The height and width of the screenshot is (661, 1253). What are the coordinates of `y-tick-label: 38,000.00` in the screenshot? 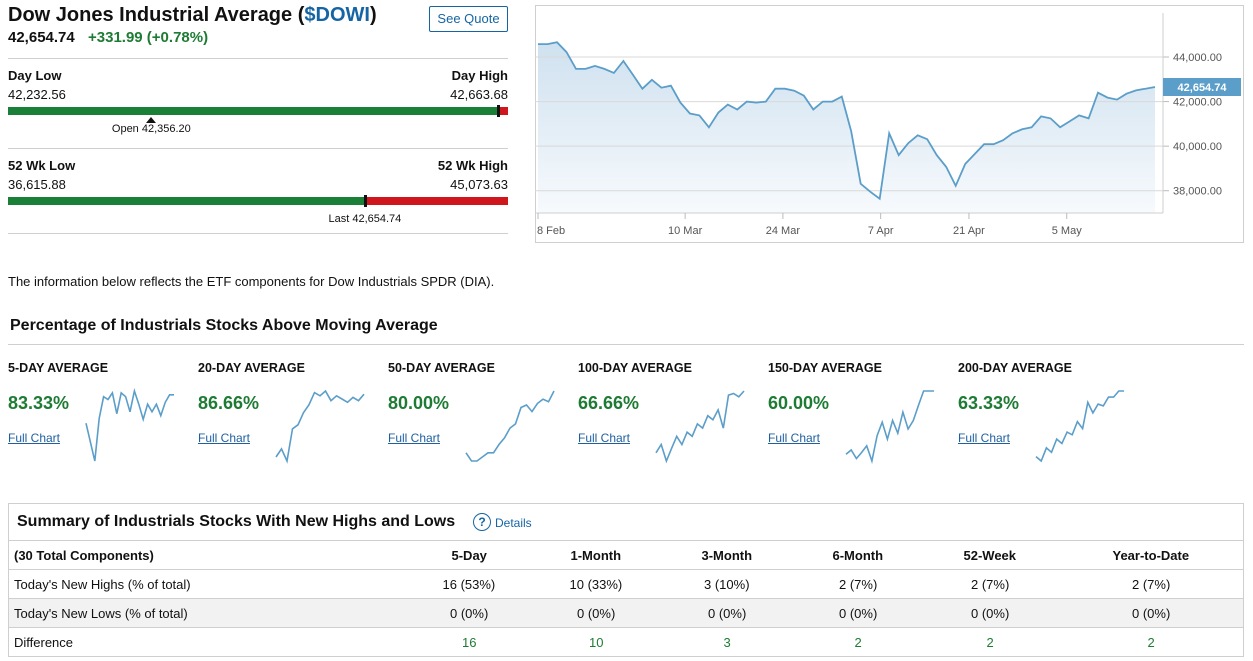 It's located at (1197, 192).